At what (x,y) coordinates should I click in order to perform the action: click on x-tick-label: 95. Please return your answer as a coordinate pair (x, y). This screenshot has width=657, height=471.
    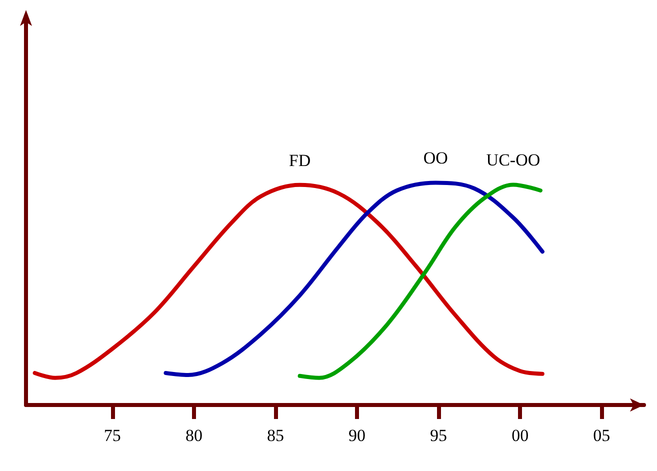
    Looking at the image, I should click on (439, 435).